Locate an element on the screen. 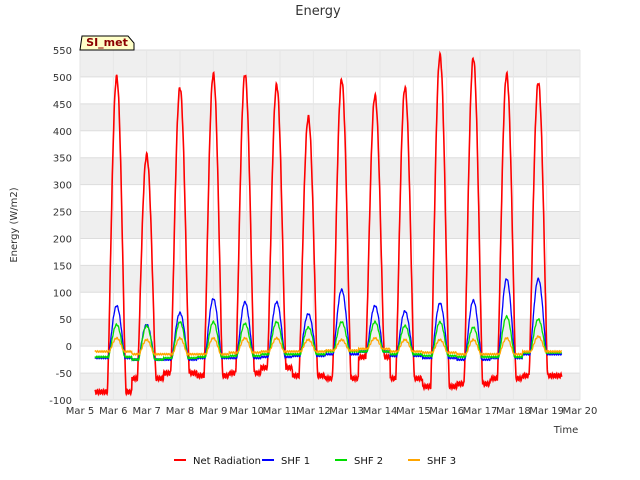 Image resolution: width=640 pixels, height=480 pixels. x-tick-label: Mar 15 is located at coordinates (413, 411).